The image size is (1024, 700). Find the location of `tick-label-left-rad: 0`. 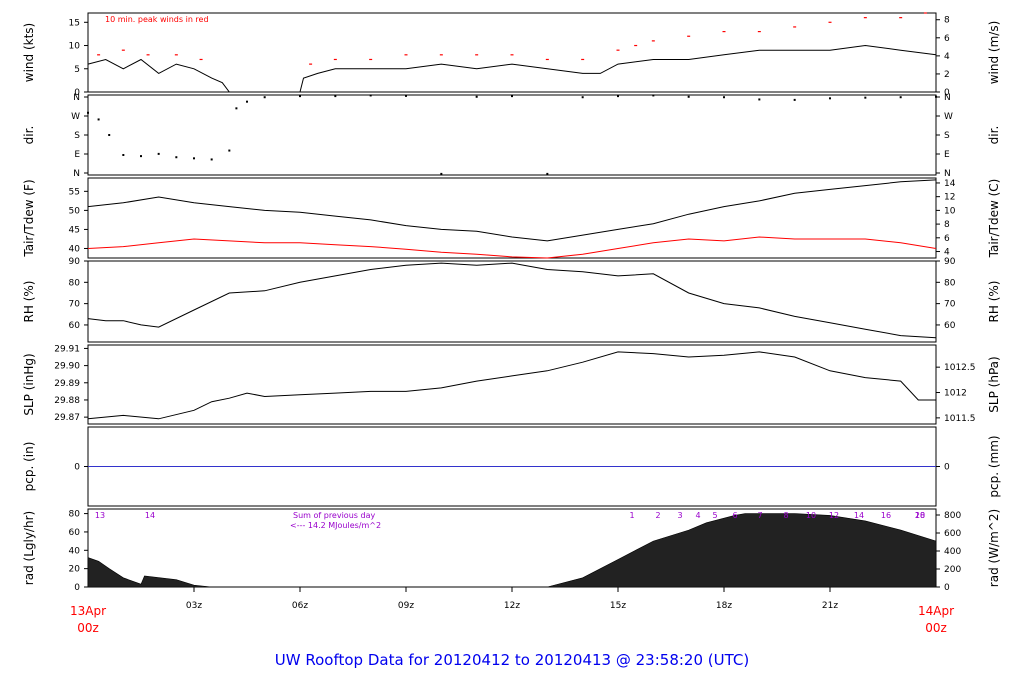

tick-label-left-rad: 0 is located at coordinates (77, 588).